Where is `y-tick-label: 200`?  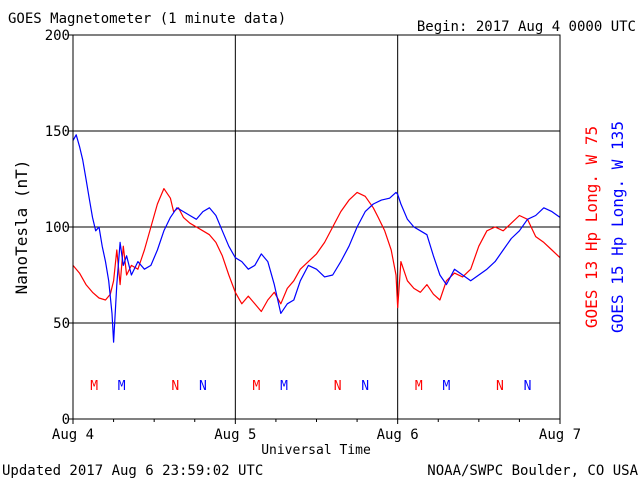 y-tick-label: 200 is located at coordinates (57, 36).